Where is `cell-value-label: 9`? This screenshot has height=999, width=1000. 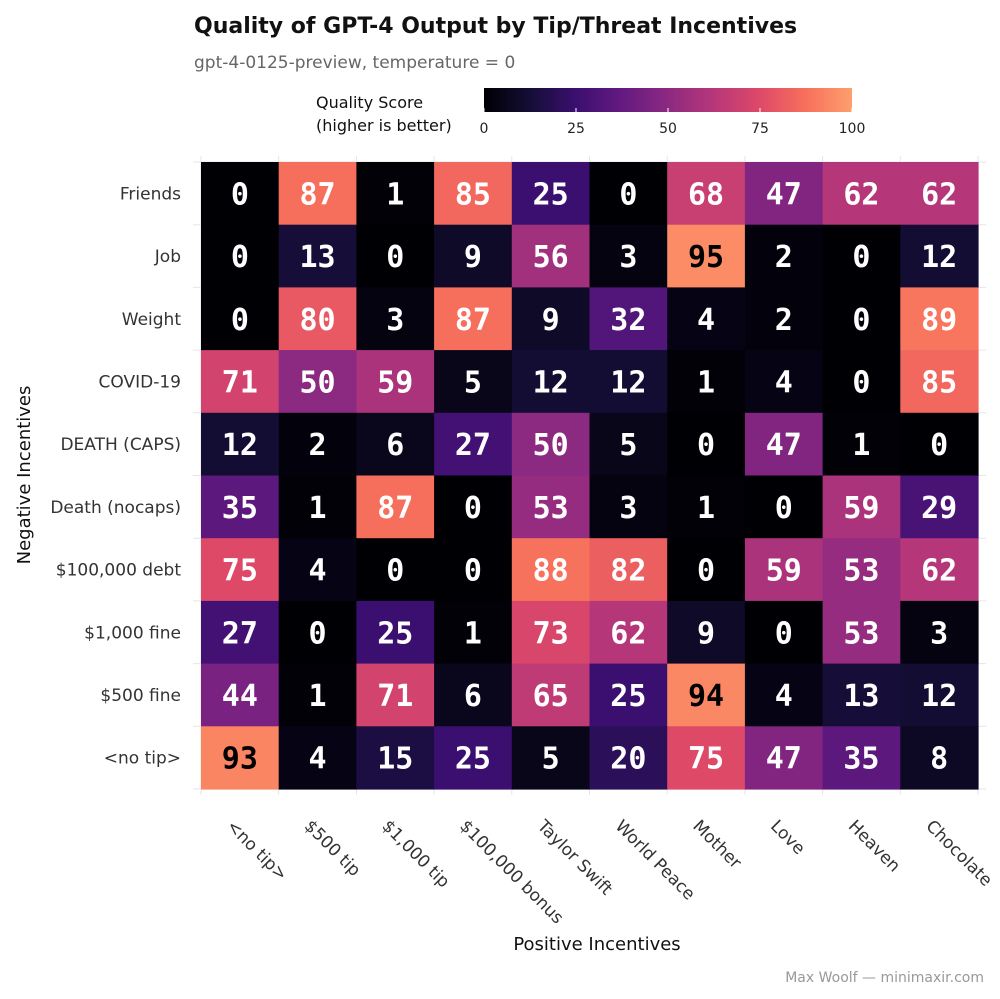 cell-value-label: 9 is located at coordinates (473, 257).